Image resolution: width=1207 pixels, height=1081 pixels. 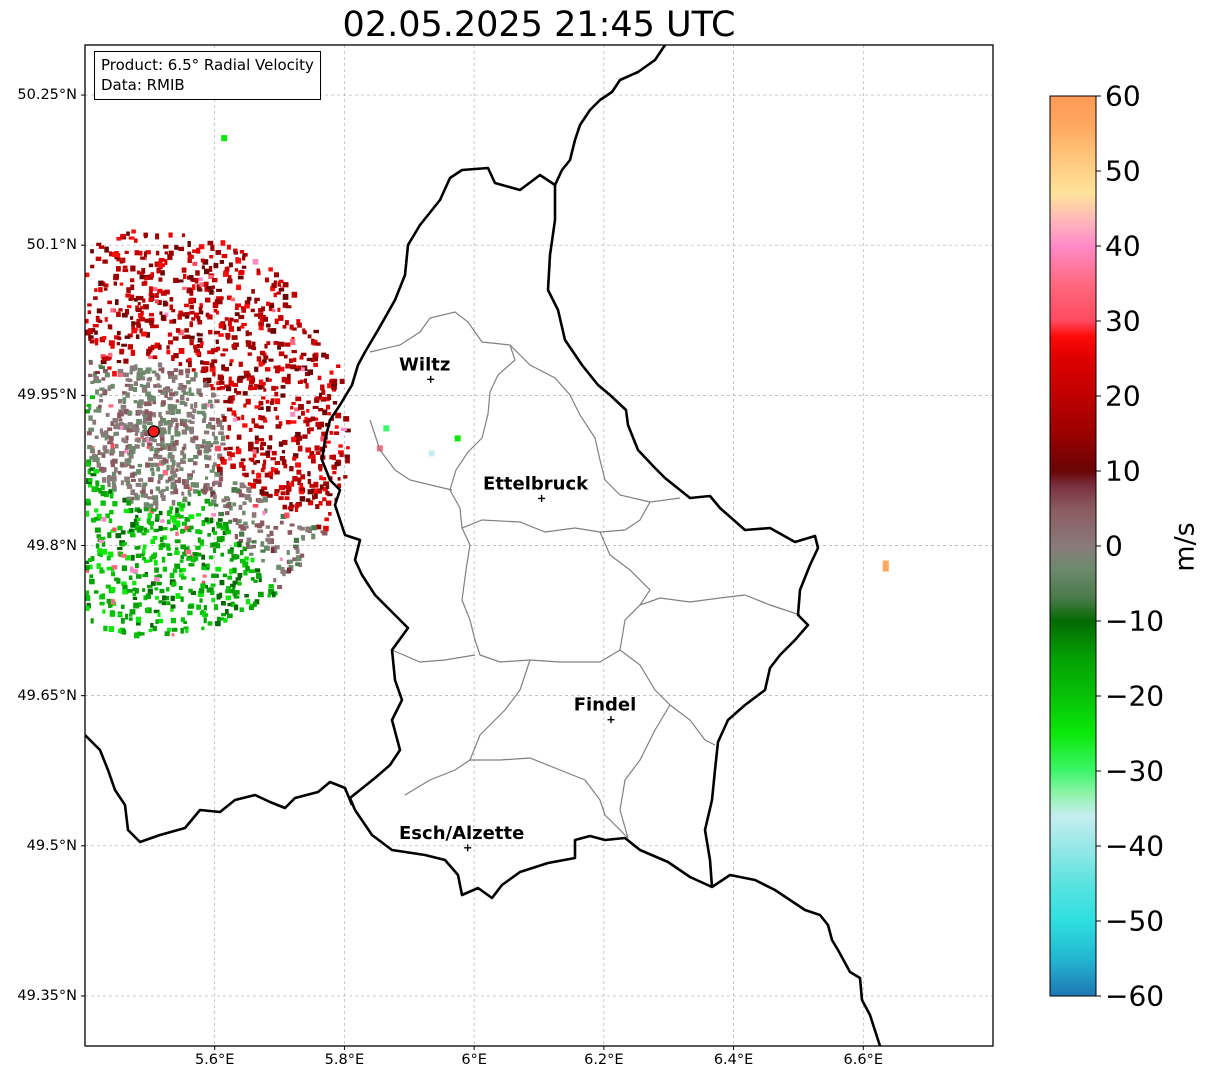 What do you see at coordinates (549, 798) in the screenshot?
I see `canton-border-esch` at bounding box center [549, 798].